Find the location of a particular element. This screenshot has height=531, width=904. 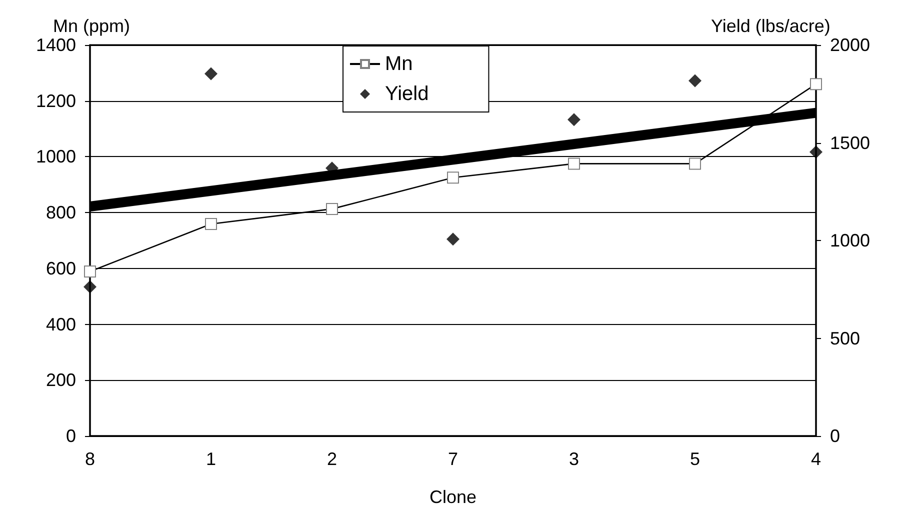

y-tick-label: 800 is located at coordinates (61, 212).